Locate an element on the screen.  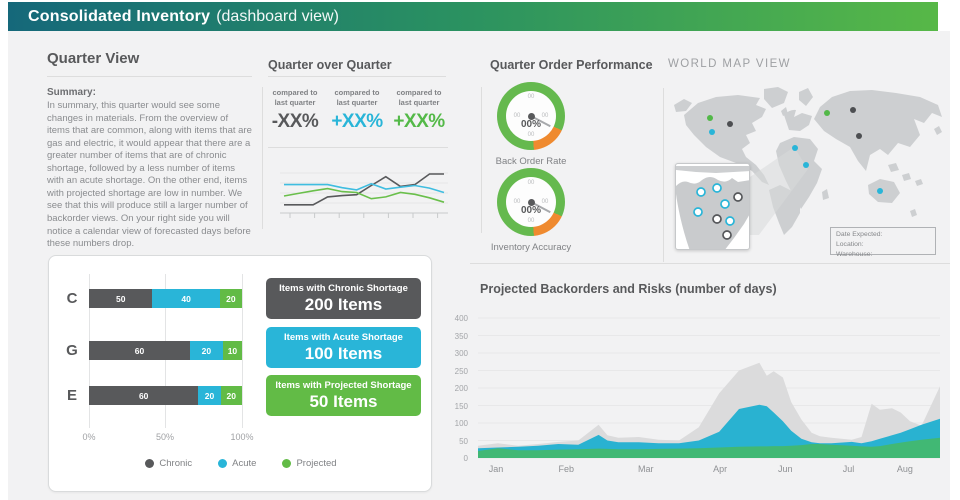
legend: Chronic Acute Projected is located at coordinates (241, 463).